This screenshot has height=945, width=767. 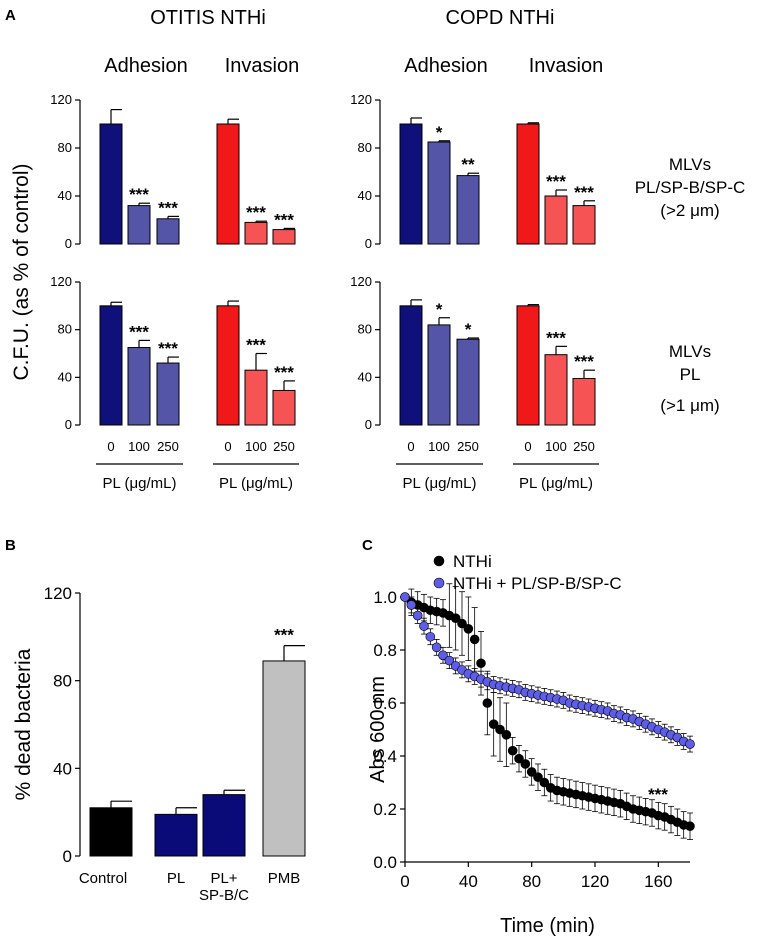 What do you see at coordinates (385, 650) in the screenshot?
I see `y-tick-label: 0.8` at bounding box center [385, 650].